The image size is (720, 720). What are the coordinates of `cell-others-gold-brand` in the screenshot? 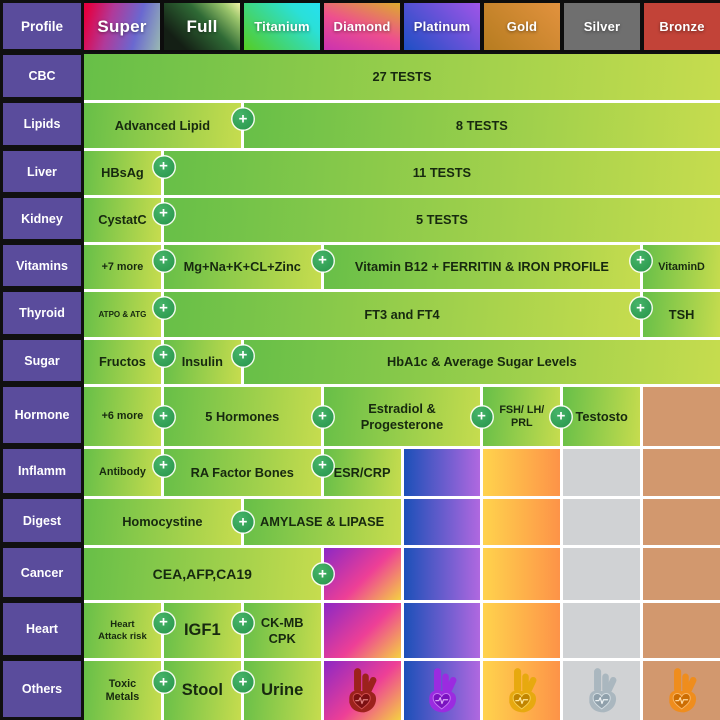 It's located at (522, 690).